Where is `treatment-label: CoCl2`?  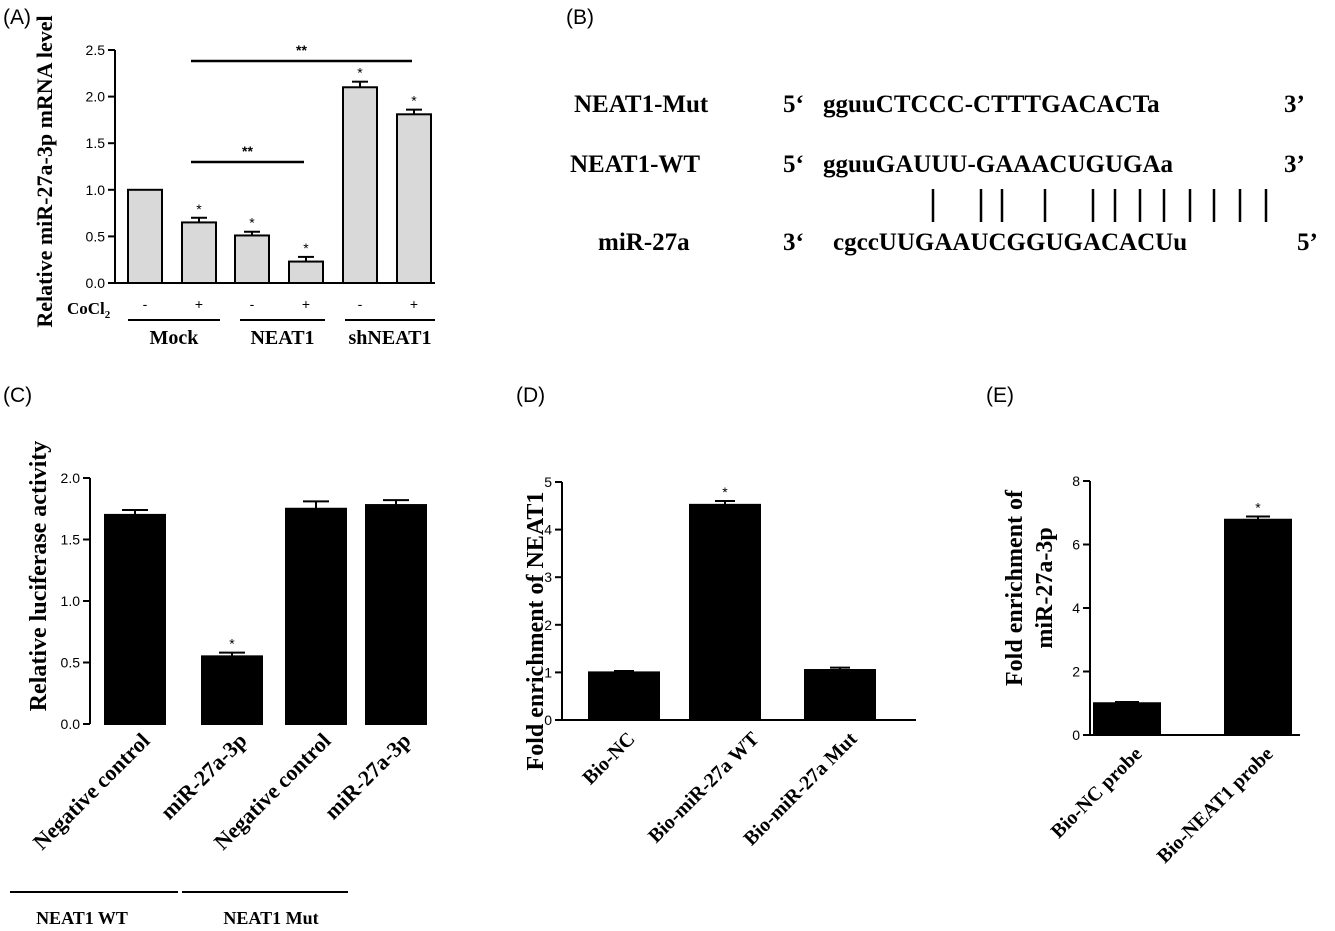
treatment-label: CoCl2 is located at coordinates (89, 310).